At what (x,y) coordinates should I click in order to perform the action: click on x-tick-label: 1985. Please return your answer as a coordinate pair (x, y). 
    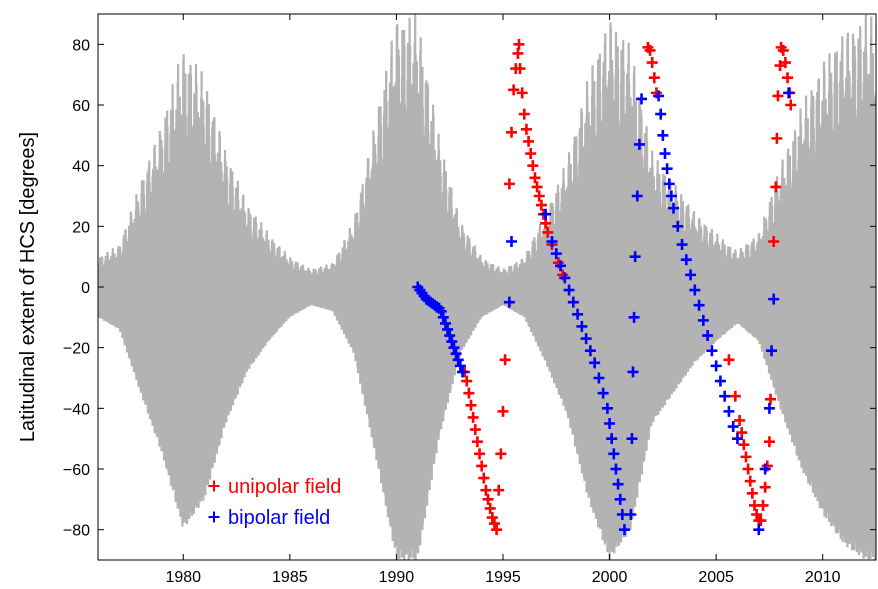
    Looking at the image, I should click on (290, 577).